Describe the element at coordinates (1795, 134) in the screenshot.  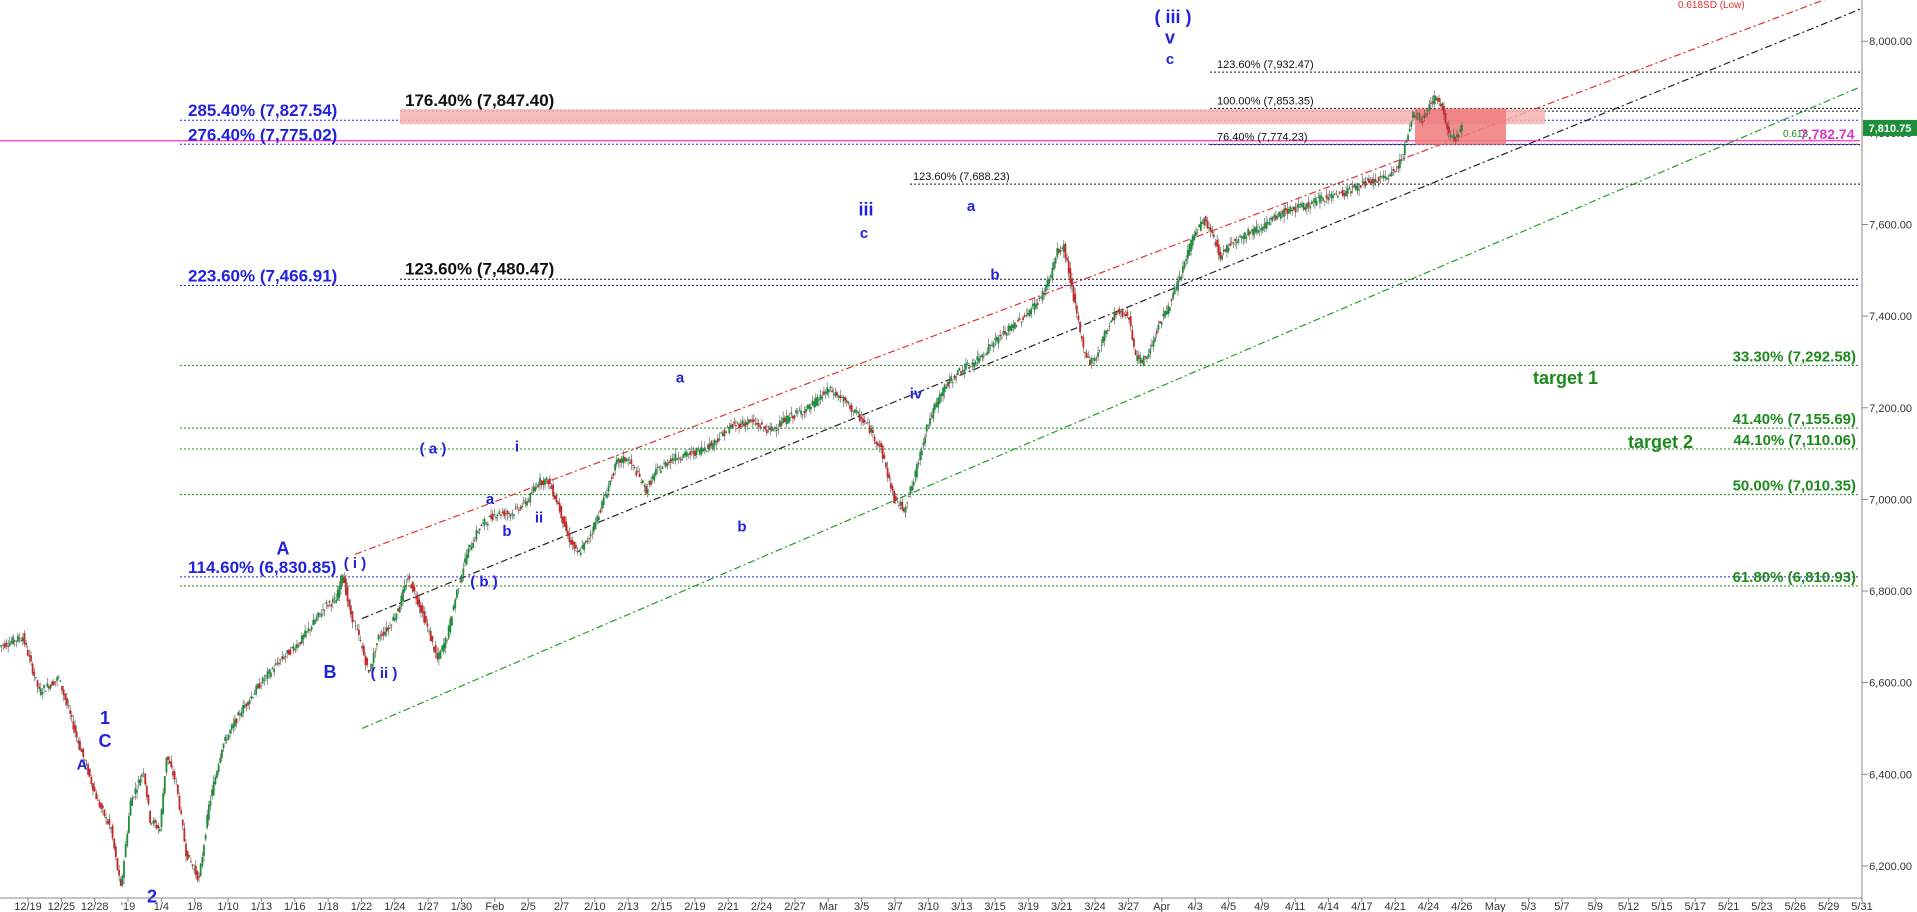
I see `overlap-label-green: 0.618` at that location.